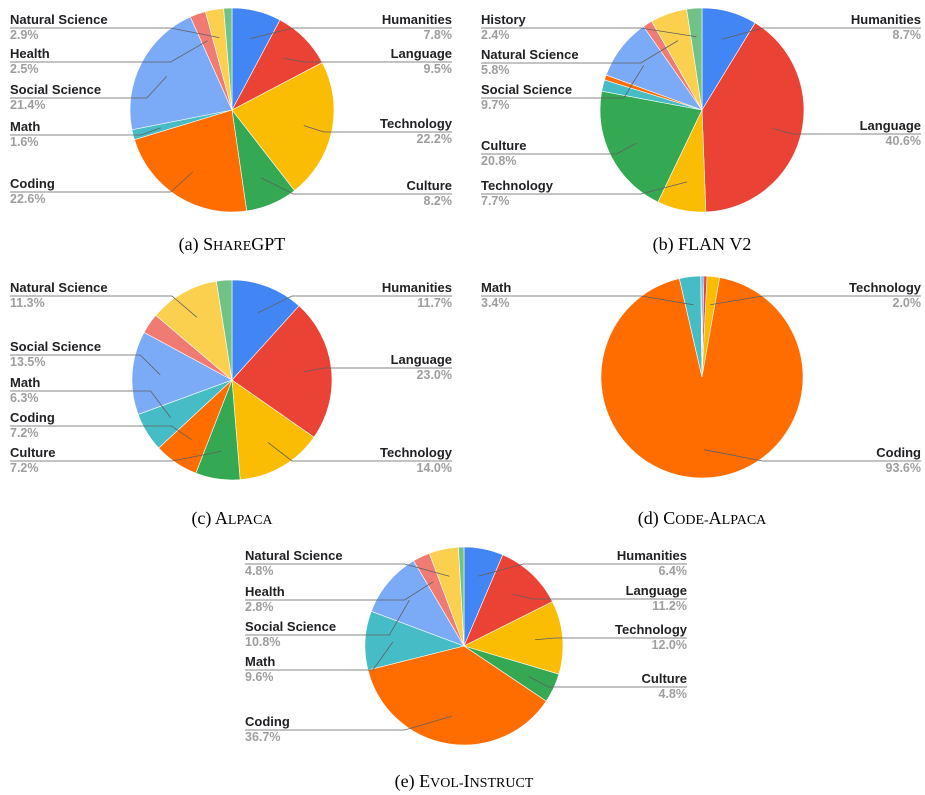 The image size is (925, 795). Describe the element at coordinates (495, 105) in the screenshot. I see `pct-social-science: 9.7%` at that location.